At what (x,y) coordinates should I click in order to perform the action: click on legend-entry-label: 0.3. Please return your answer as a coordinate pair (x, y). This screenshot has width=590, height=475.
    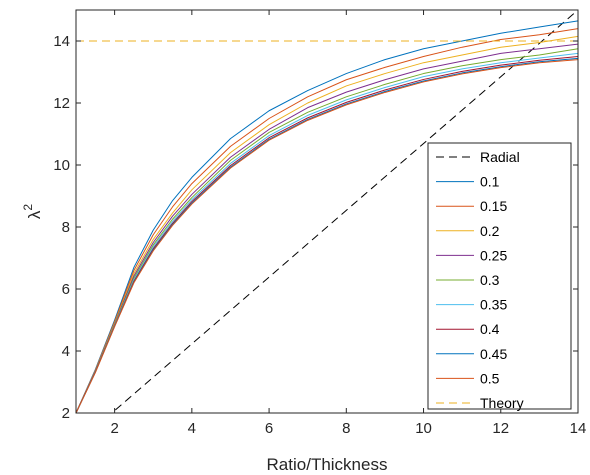
    Looking at the image, I should click on (490, 280).